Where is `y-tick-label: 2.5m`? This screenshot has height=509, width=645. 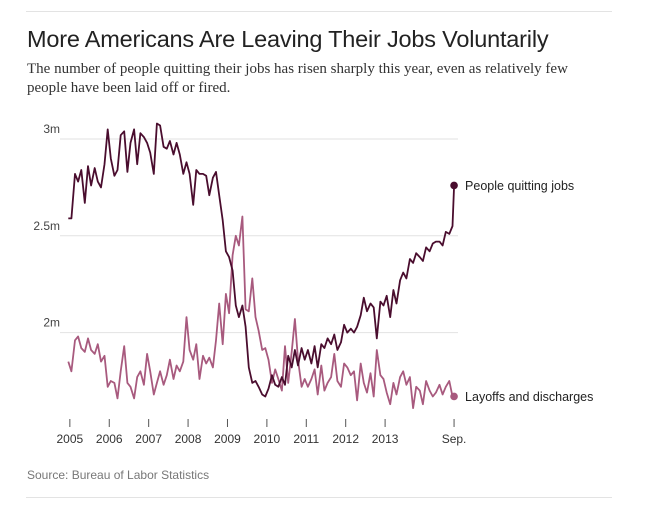
y-tick-label: 2.5m is located at coordinates (46, 226).